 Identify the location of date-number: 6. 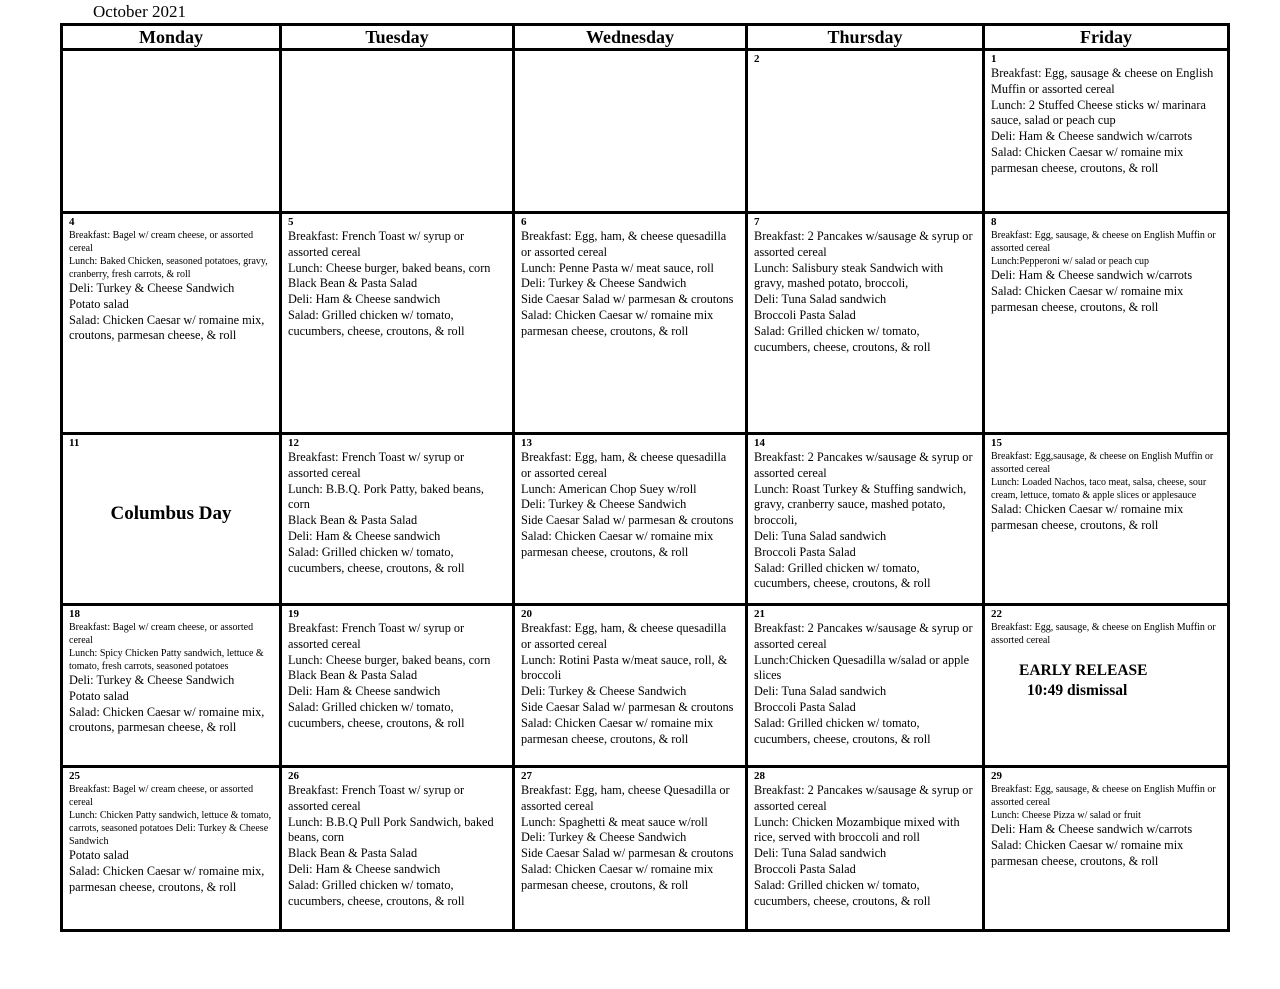
(524, 222).